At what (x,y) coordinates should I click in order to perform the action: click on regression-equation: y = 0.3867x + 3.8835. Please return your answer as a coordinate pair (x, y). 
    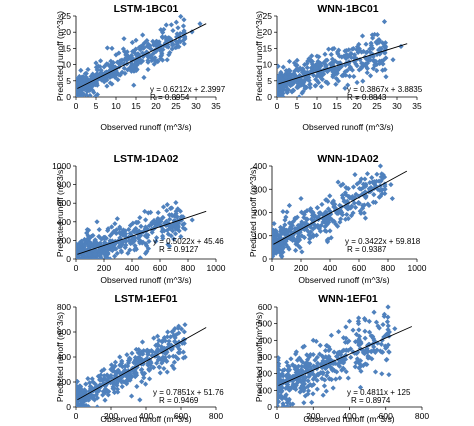
    Looking at the image, I should click on (385, 89).